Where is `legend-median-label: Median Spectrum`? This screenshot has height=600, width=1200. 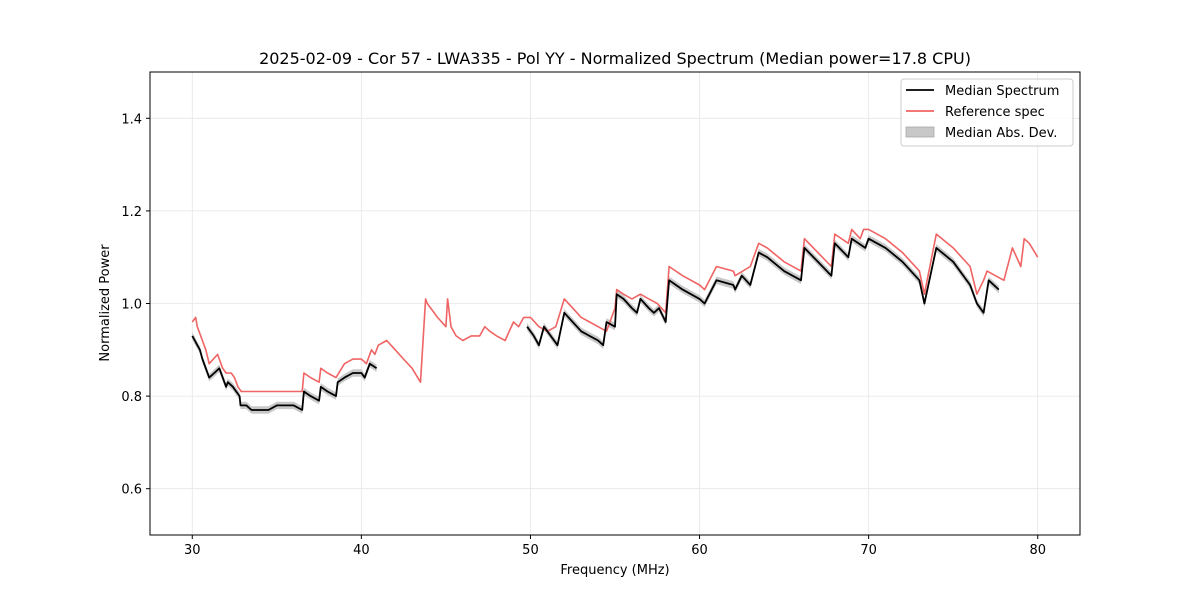
legend-median-label: Median Spectrum is located at coordinates (1002, 91).